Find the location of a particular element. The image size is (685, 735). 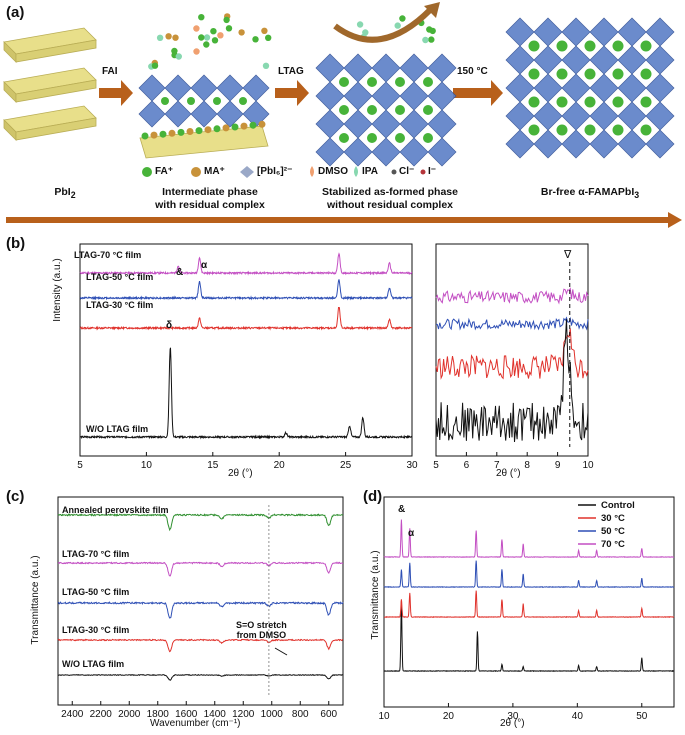

b-right-tick-label: 10 is located at coordinates (588, 465).